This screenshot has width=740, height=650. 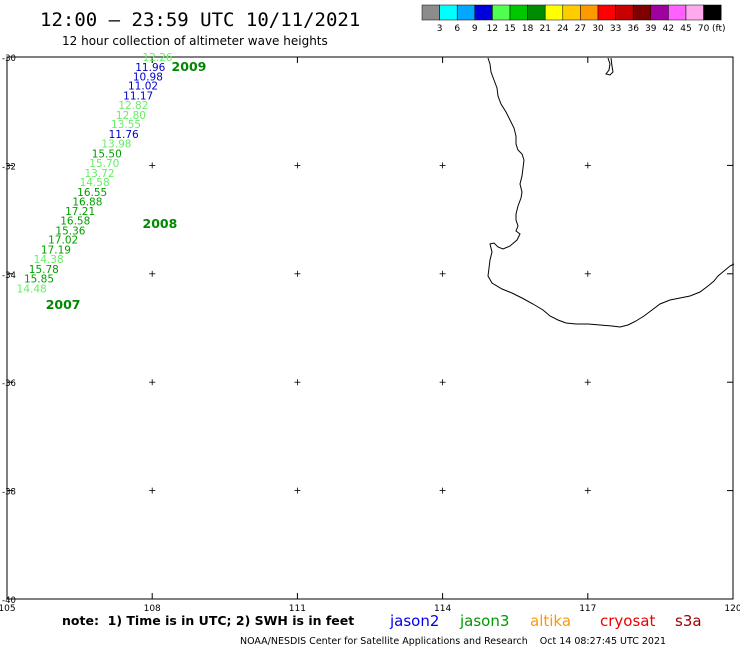 What do you see at coordinates (651, 29) in the screenshot?
I see `colorbar-tick-label: 39` at bounding box center [651, 29].